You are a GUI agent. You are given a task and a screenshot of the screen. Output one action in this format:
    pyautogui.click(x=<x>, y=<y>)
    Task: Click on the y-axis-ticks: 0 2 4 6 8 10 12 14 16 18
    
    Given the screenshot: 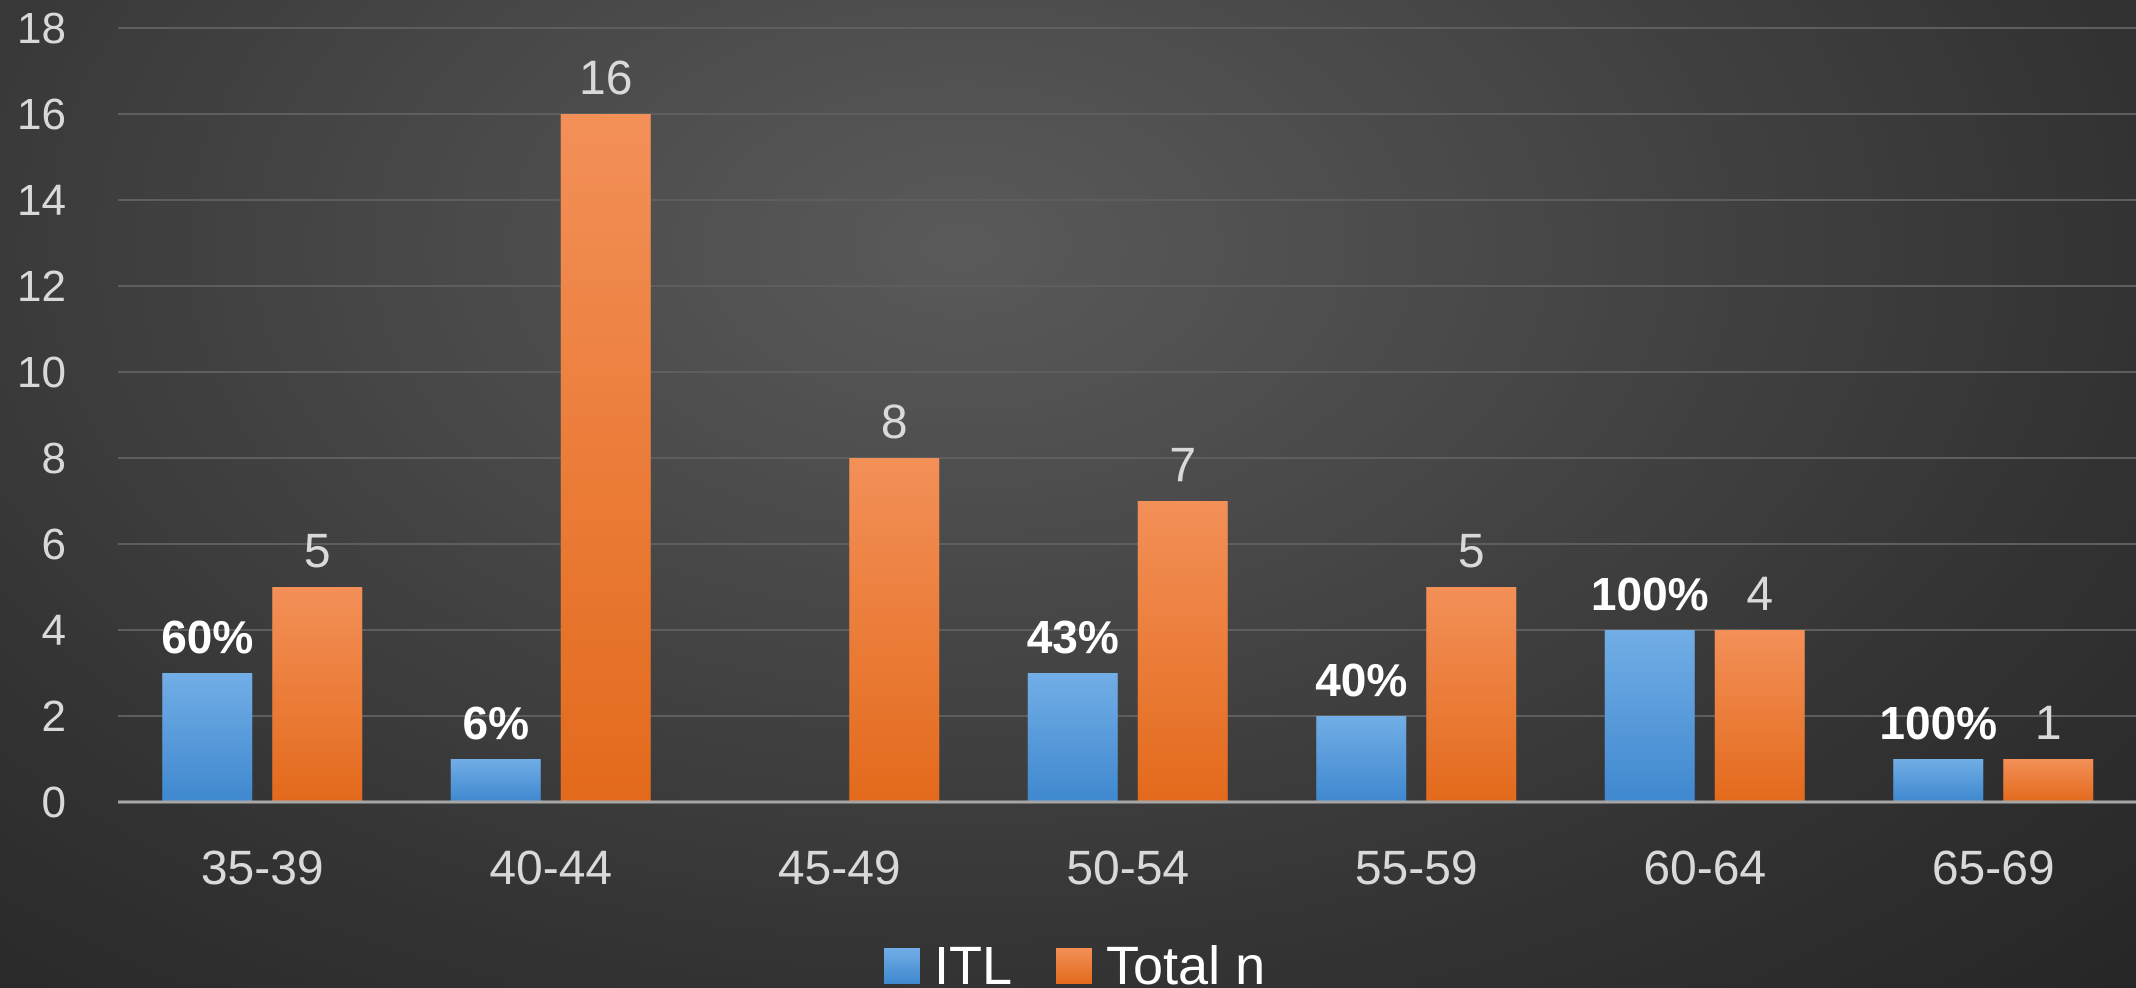 What is the action you would take?
    pyautogui.click(x=41, y=415)
    